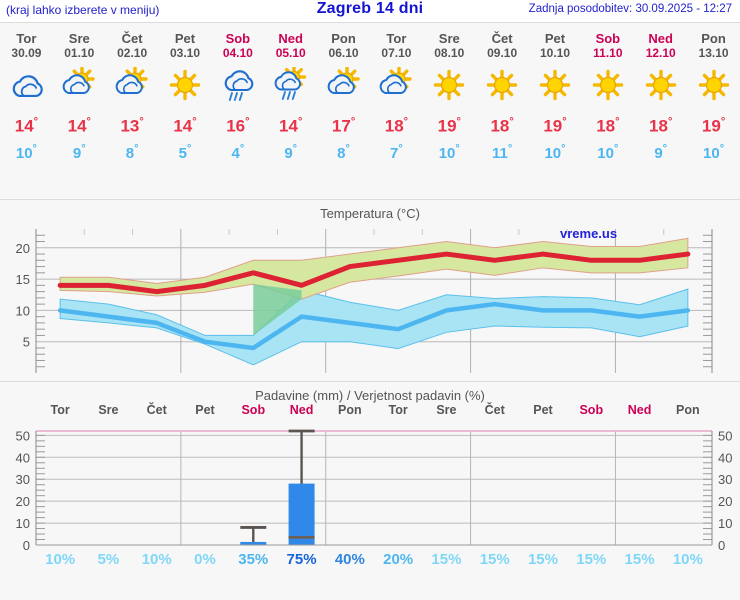  I want to click on temperature-chart-title: Temperatura (°C), so click(370, 210).